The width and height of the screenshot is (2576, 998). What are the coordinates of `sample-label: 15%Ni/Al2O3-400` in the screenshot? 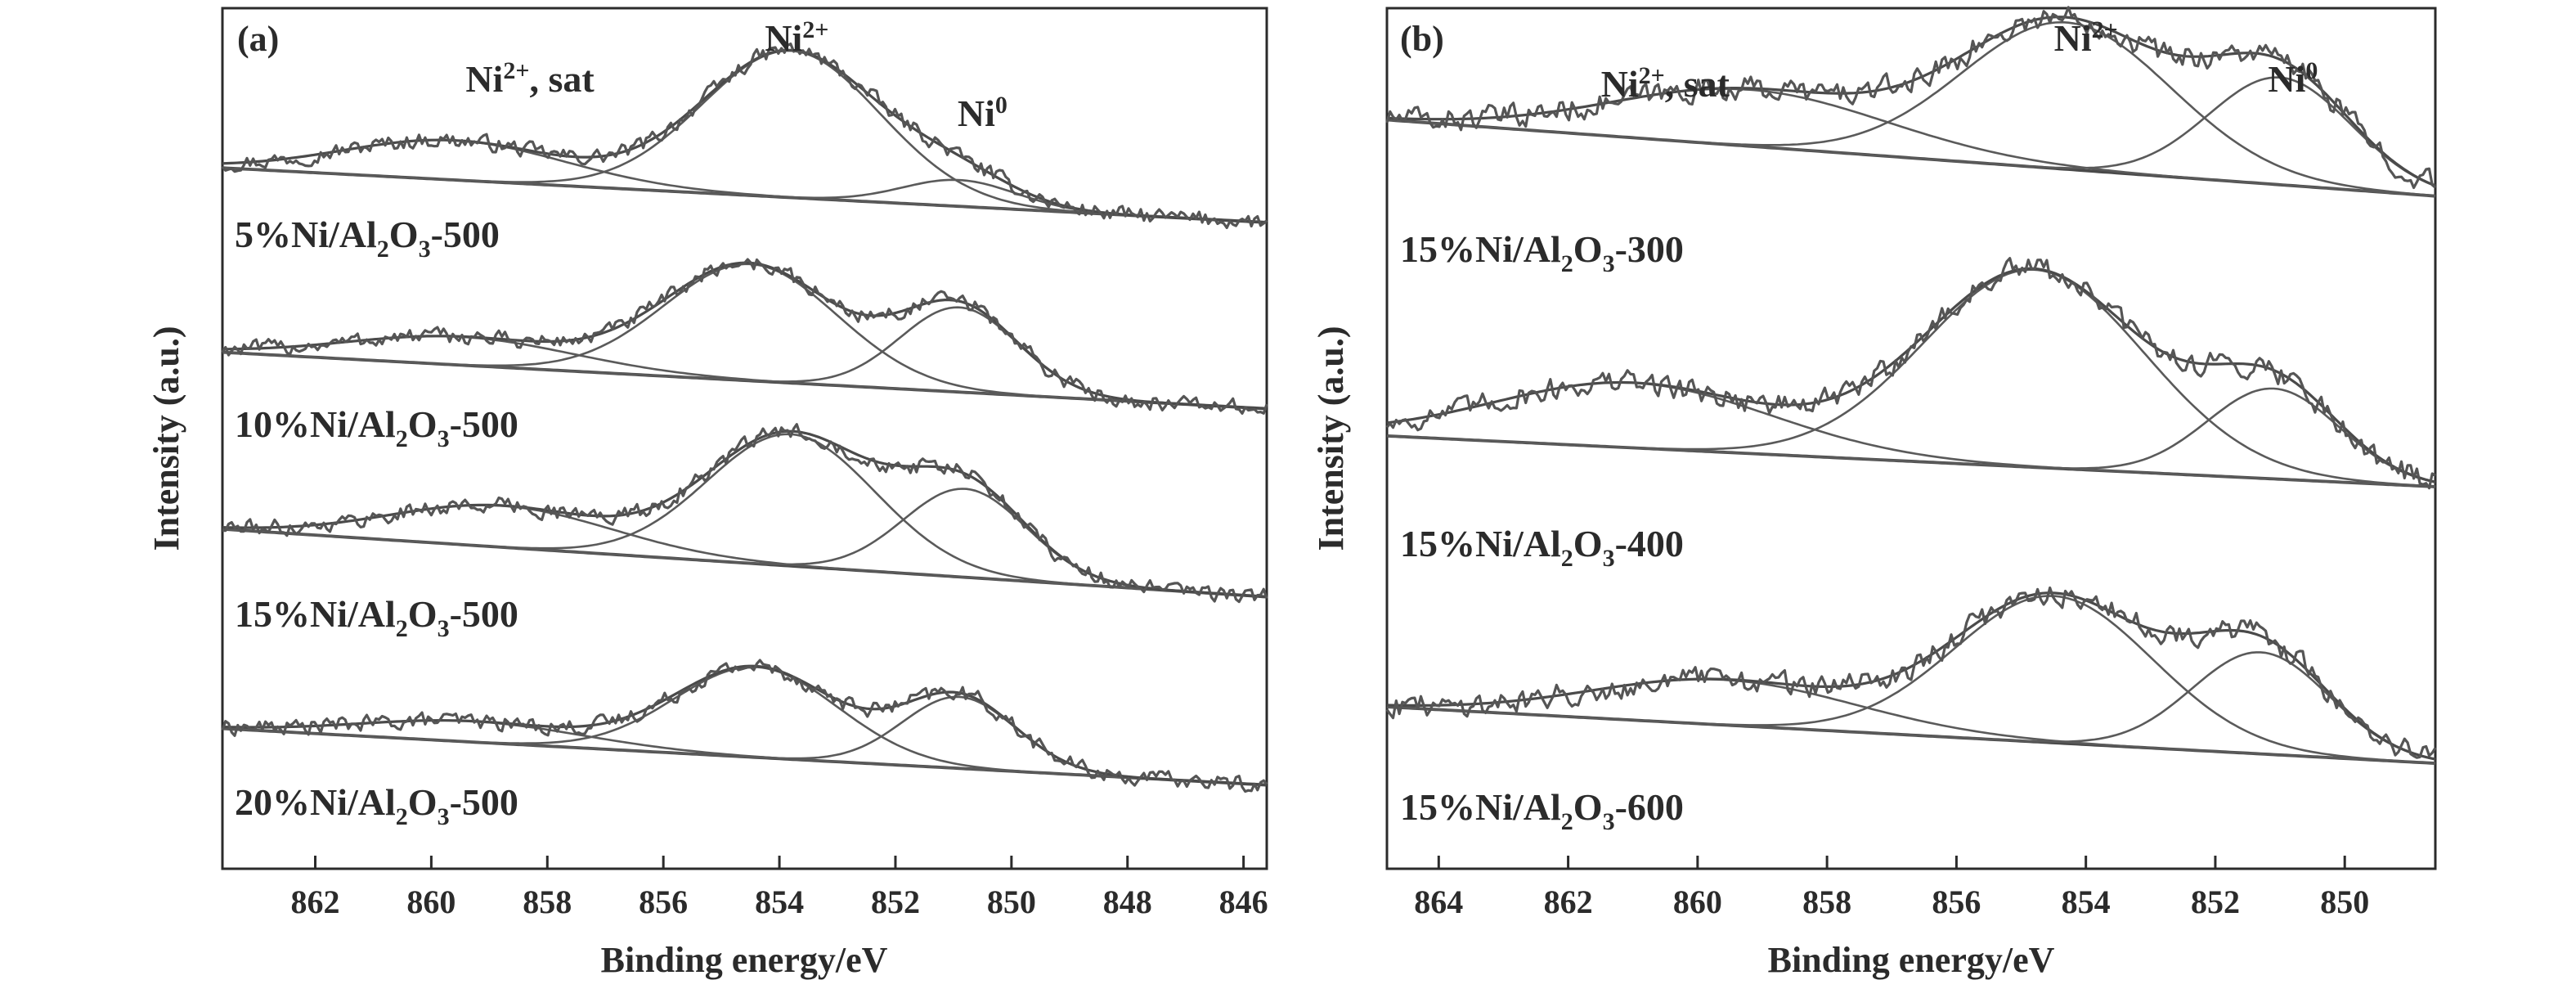 It's located at (1542, 547).